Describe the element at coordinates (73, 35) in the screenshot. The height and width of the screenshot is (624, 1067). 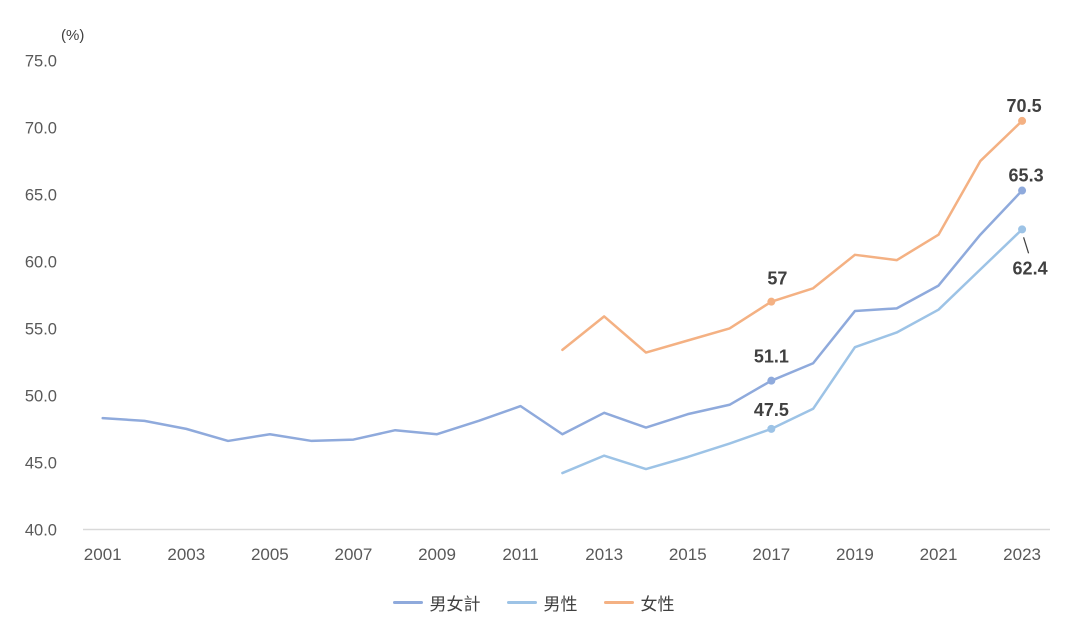
I see `y-axis-unit-label: (%)` at that location.